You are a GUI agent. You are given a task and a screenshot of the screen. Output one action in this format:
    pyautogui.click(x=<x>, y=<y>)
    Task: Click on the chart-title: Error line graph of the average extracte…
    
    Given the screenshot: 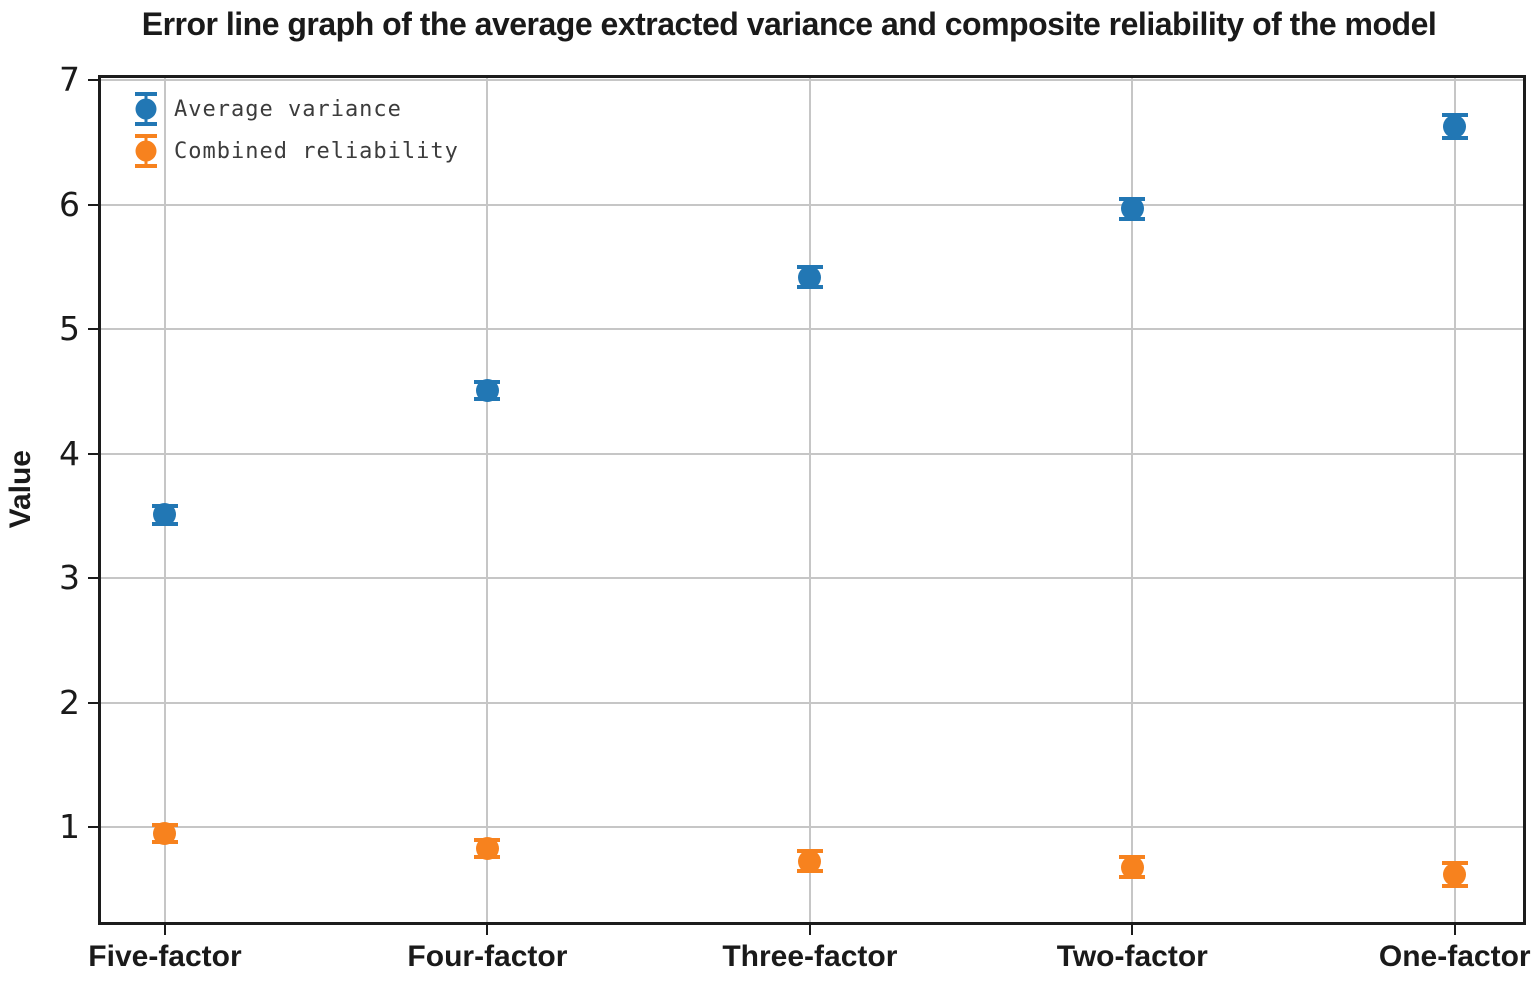 What is the action you would take?
    pyautogui.click(x=789, y=24)
    